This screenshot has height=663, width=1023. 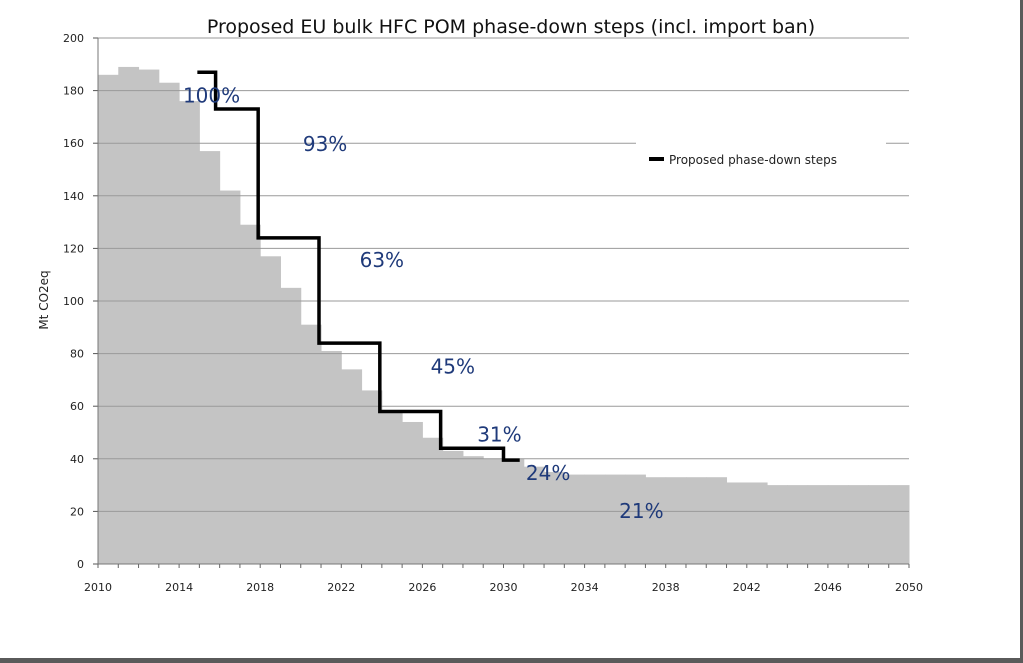 What do you see at coordinates (717, 520) in the screenshot?
I see `area-bar-2040` at bounding box center [717, 520].